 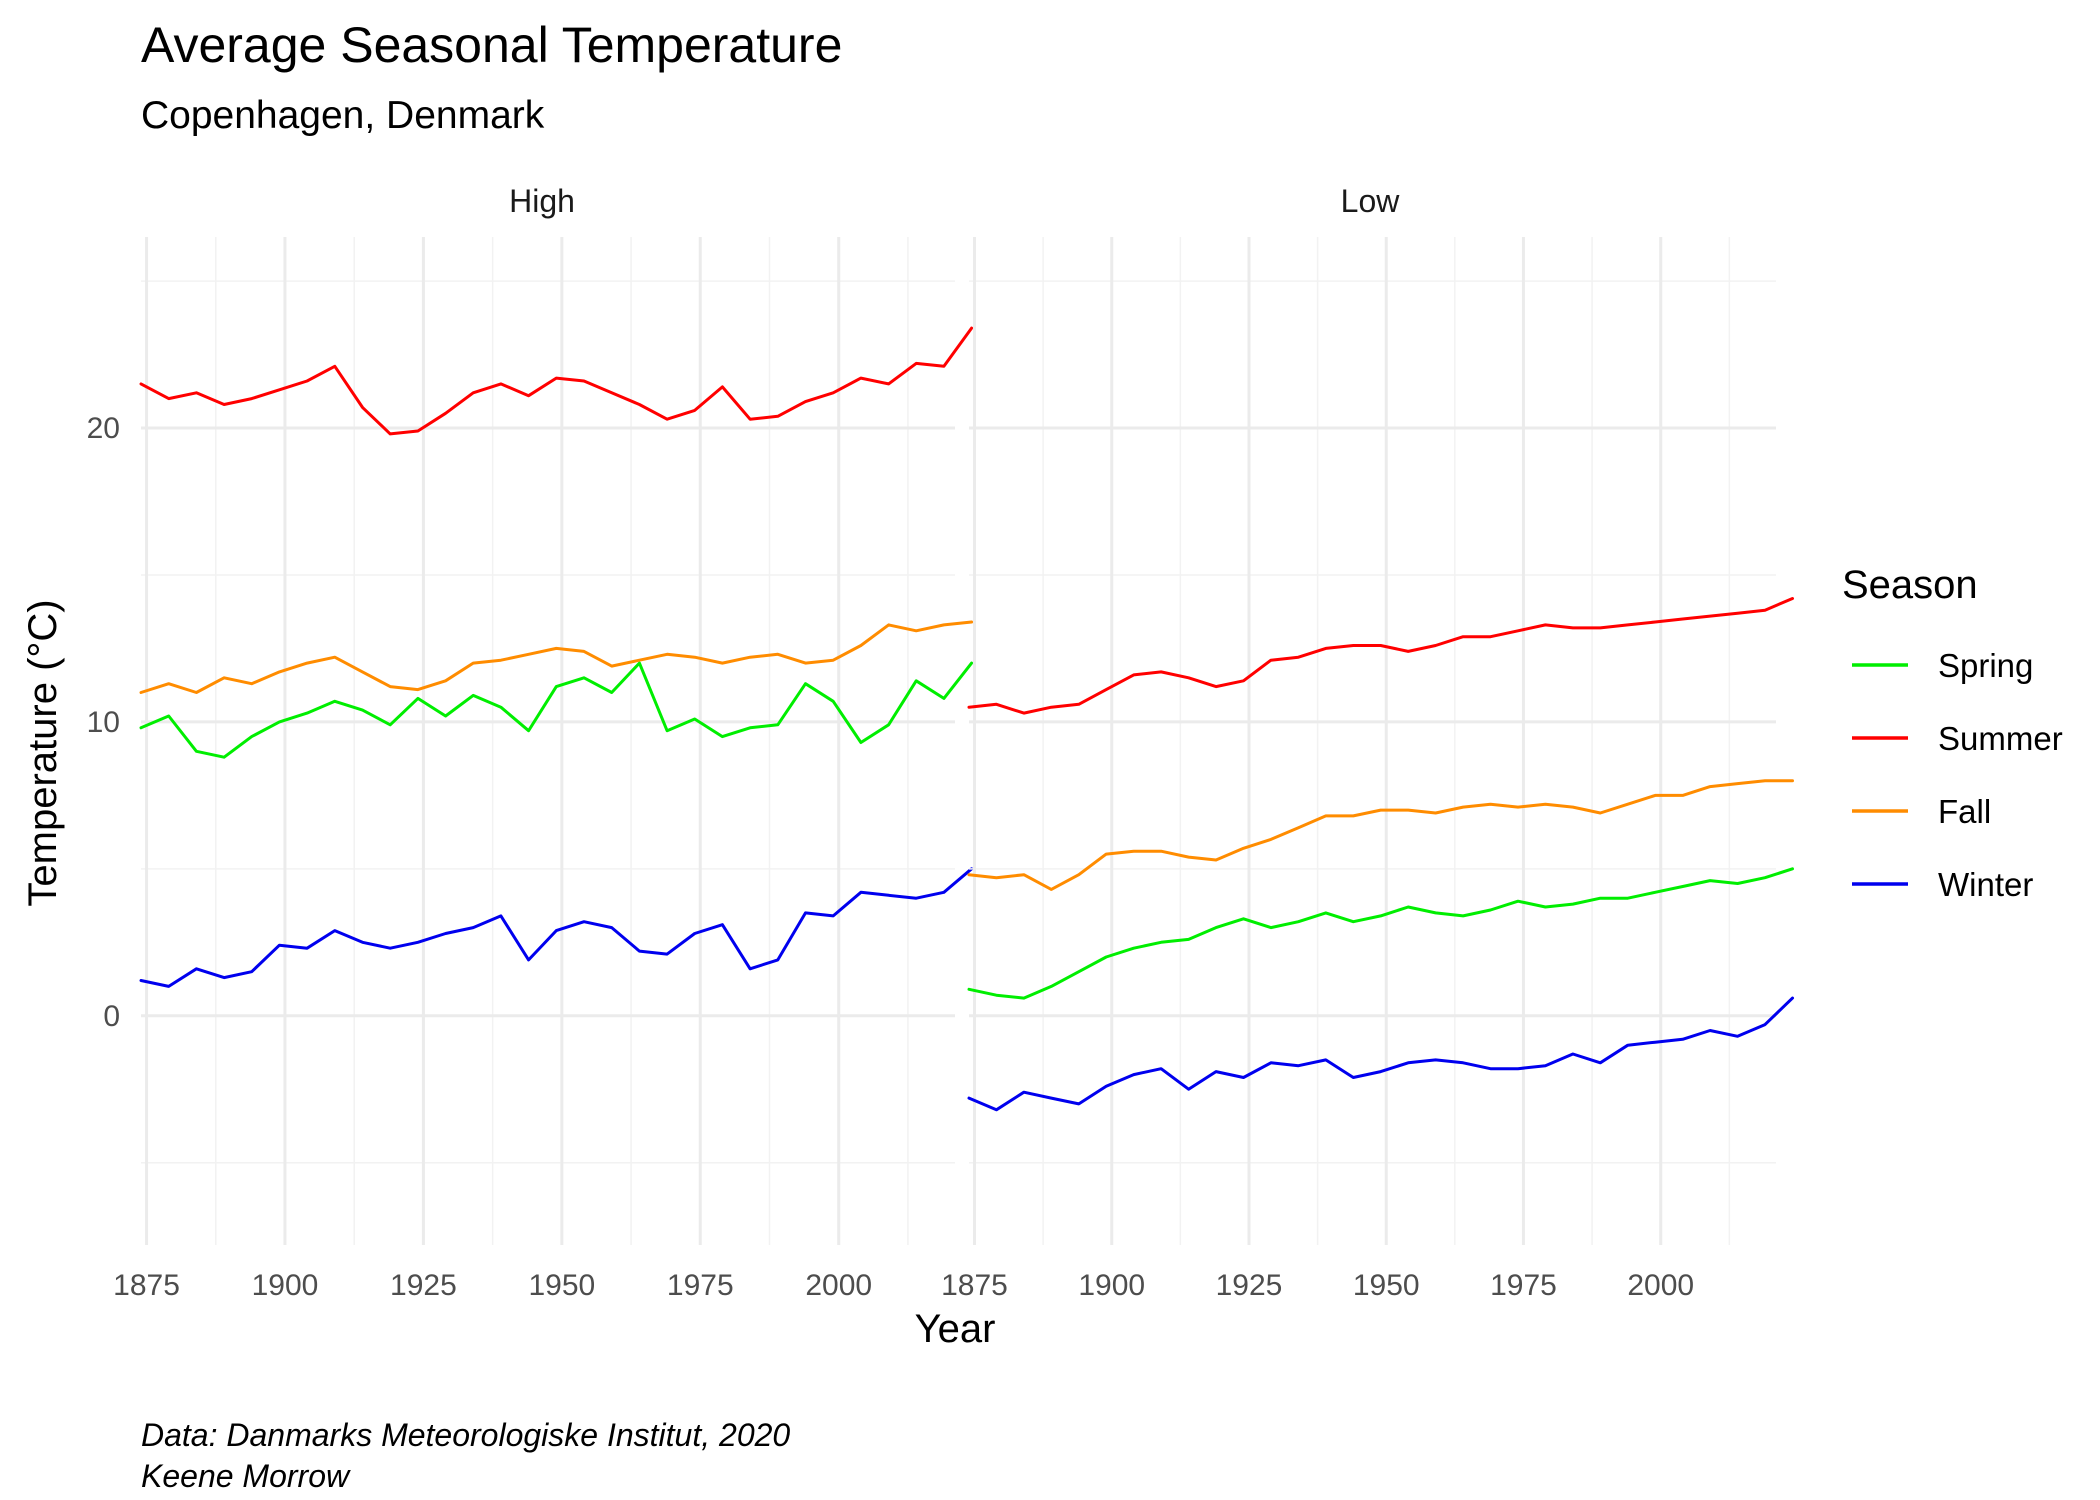 What do you see at coordinates (955, 1329) in the screenshot?
I see `x-axis-title: Year` at bounding box center [955, 1329].